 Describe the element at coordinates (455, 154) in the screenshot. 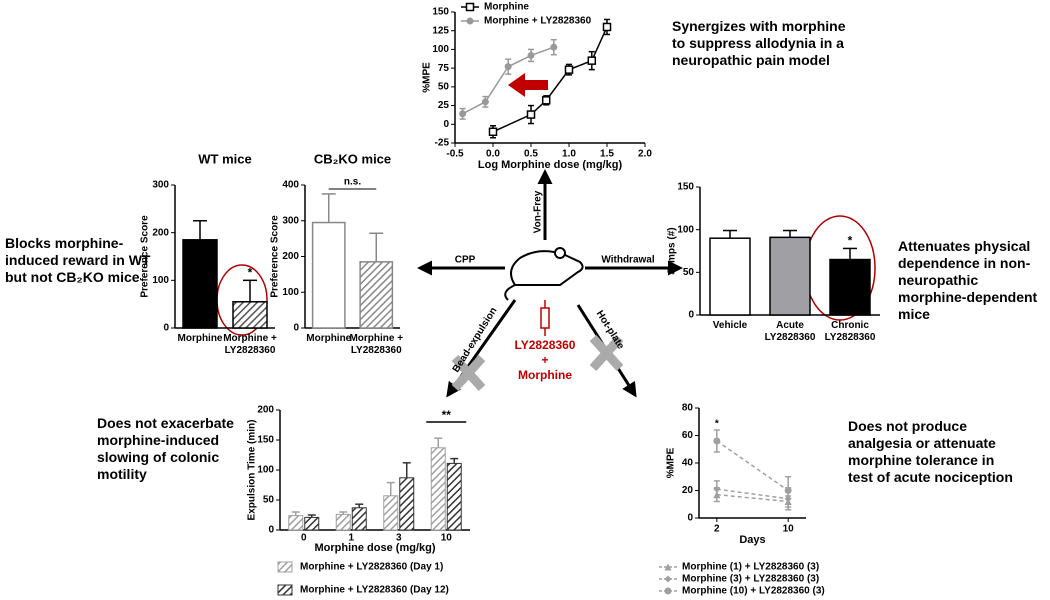

I see `x-tick-label: -0.5` at that location.